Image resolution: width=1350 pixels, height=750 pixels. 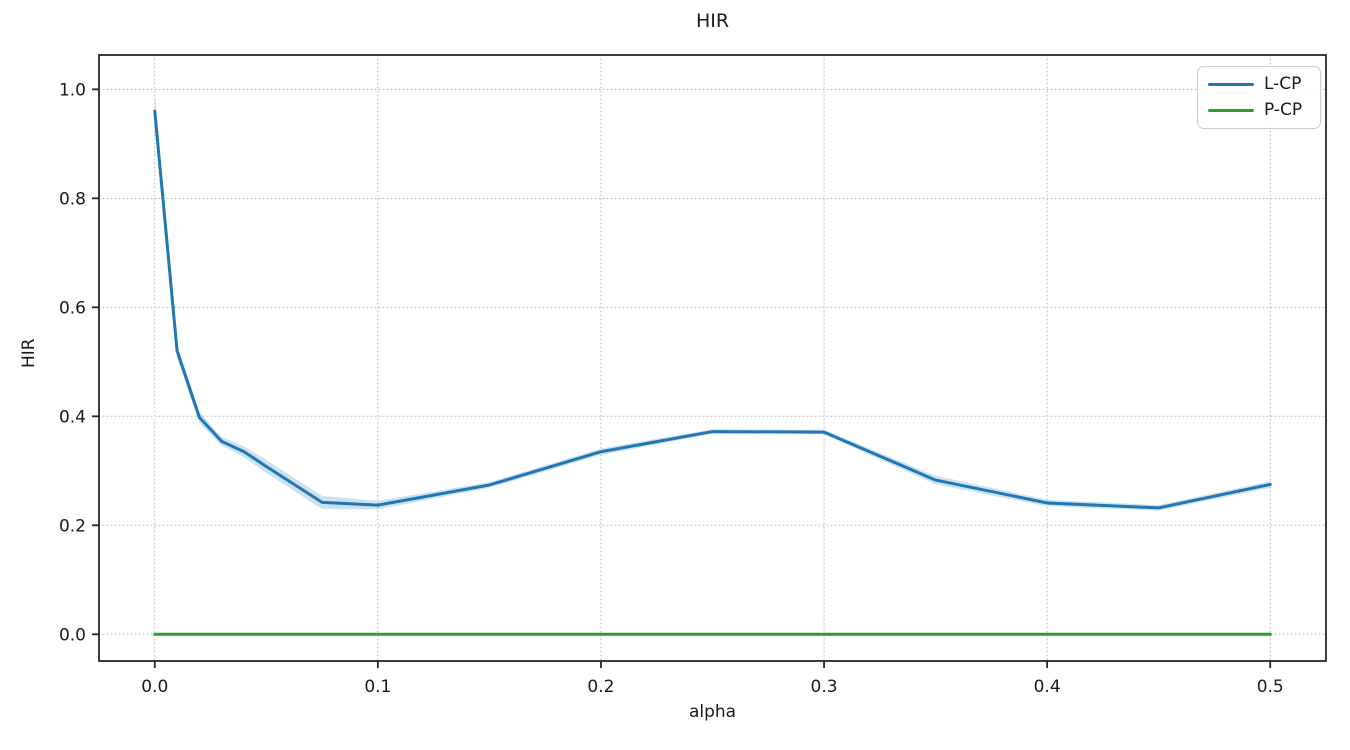 I want to click on x-tick-label: 0.1, so click(x=377, y=687).